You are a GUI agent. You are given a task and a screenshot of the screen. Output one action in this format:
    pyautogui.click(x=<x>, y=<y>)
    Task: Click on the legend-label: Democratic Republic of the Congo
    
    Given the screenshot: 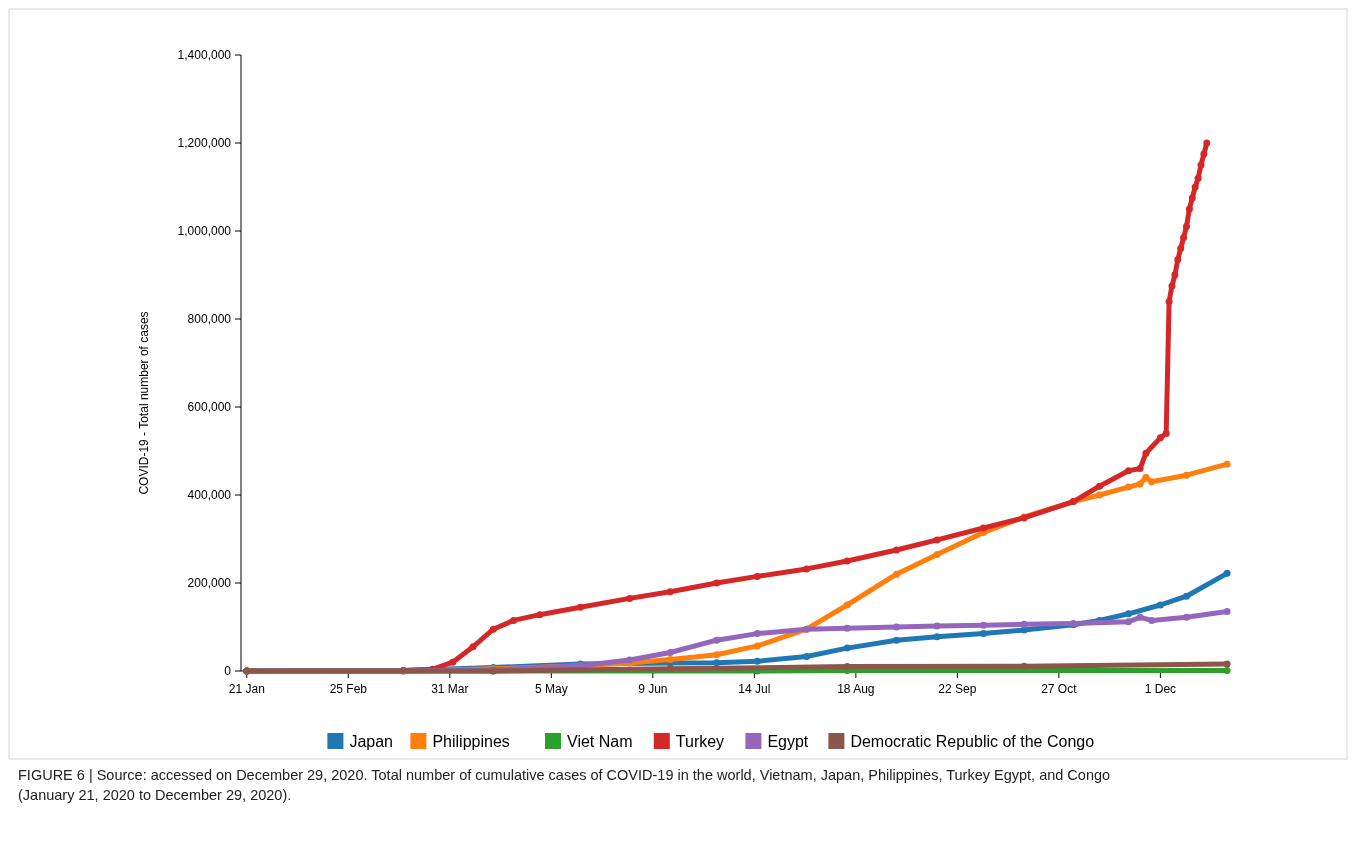 What is the action you would take?
    pyautogui.click(x=972, y=741)
    